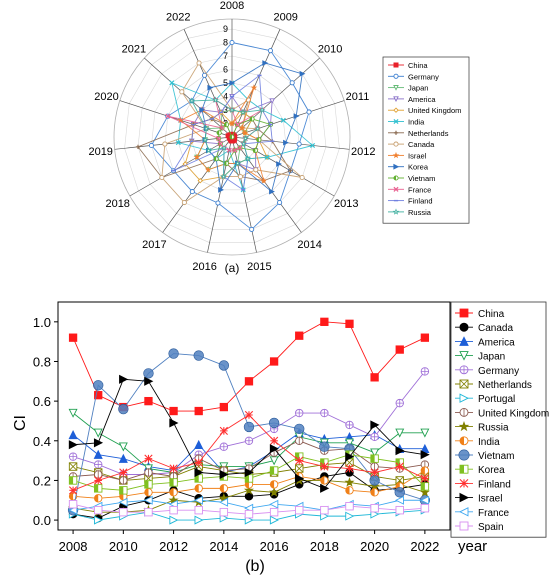  I want to click on radar-point-vietnam-2016, so click(226, 163).